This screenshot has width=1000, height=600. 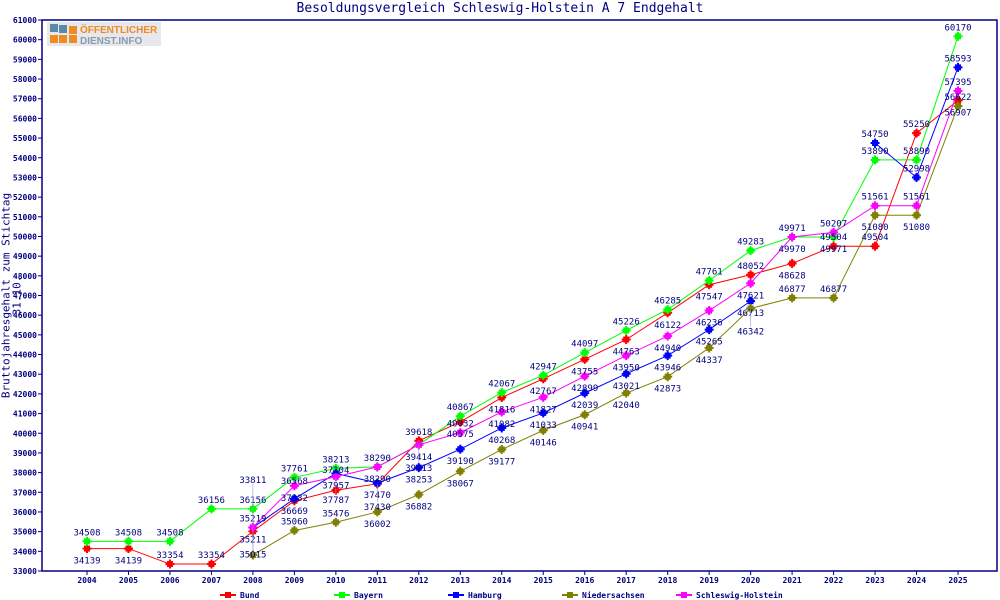 I want to click on y-tick-label: 46000, so click(x=25, y=315).